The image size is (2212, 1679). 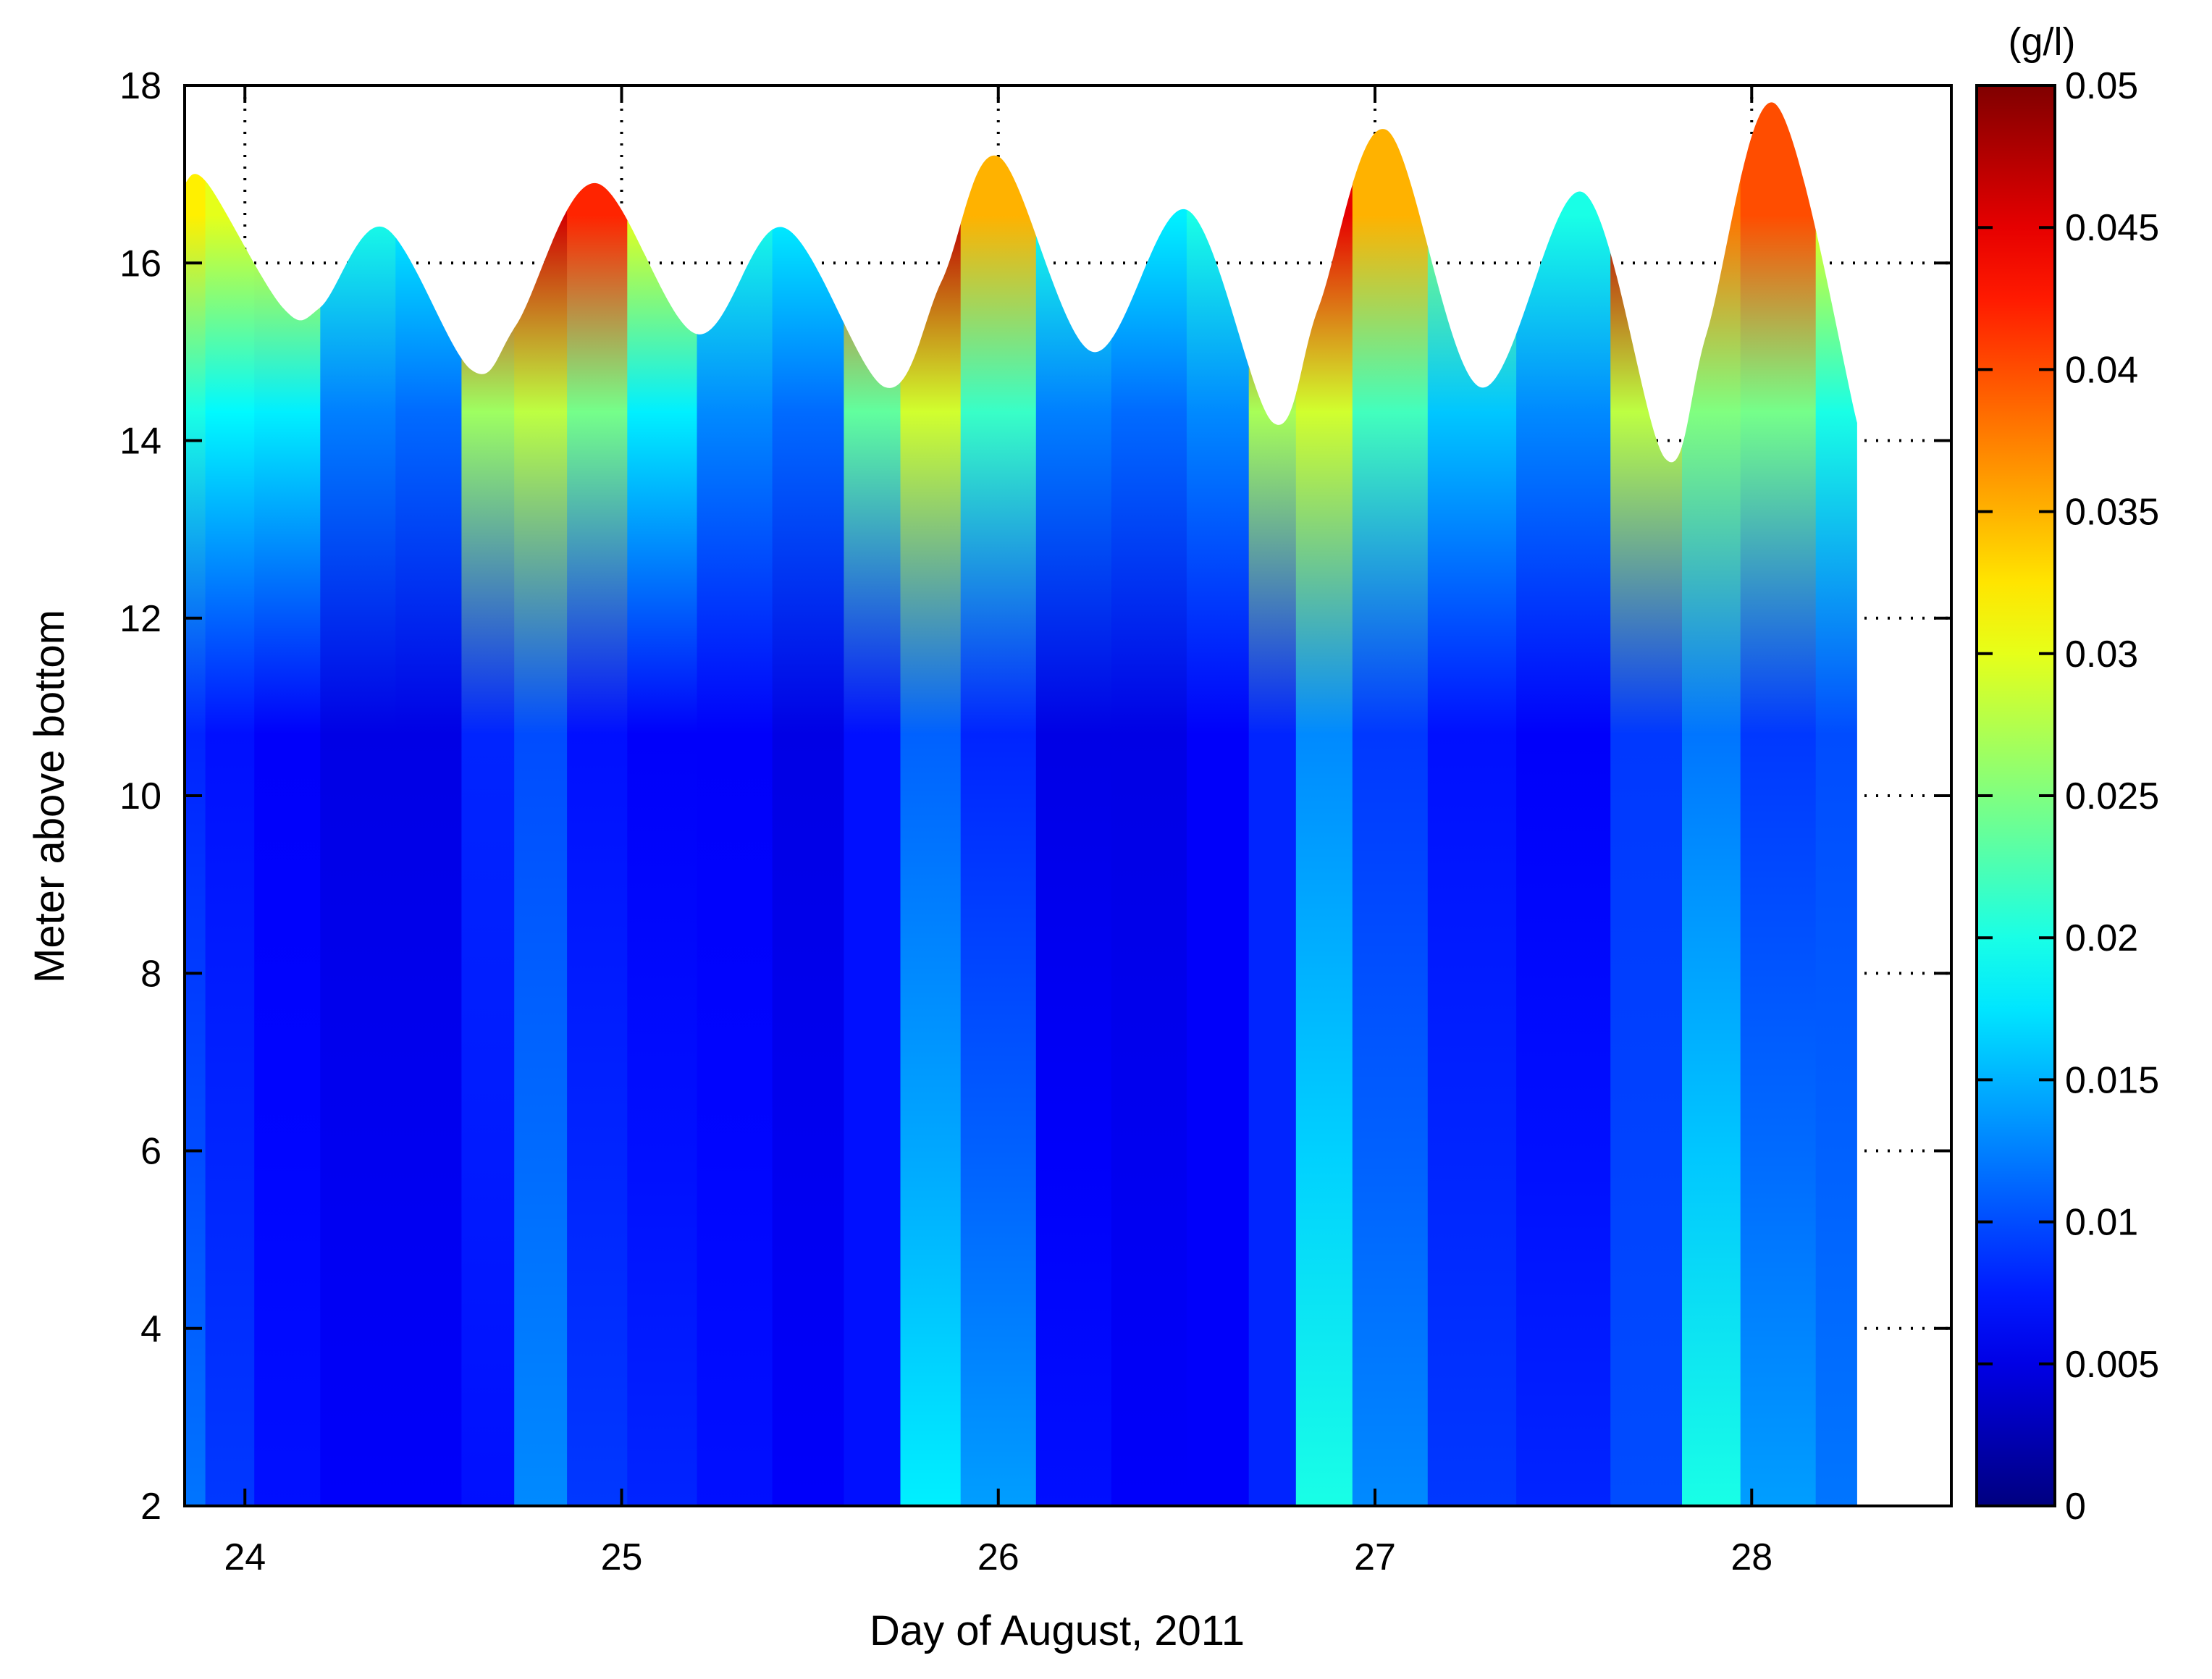 What do you see at coordinates (140, 264) in the screenshot?
I see `y-tick-label: 16` at bounding box center [140, 264].